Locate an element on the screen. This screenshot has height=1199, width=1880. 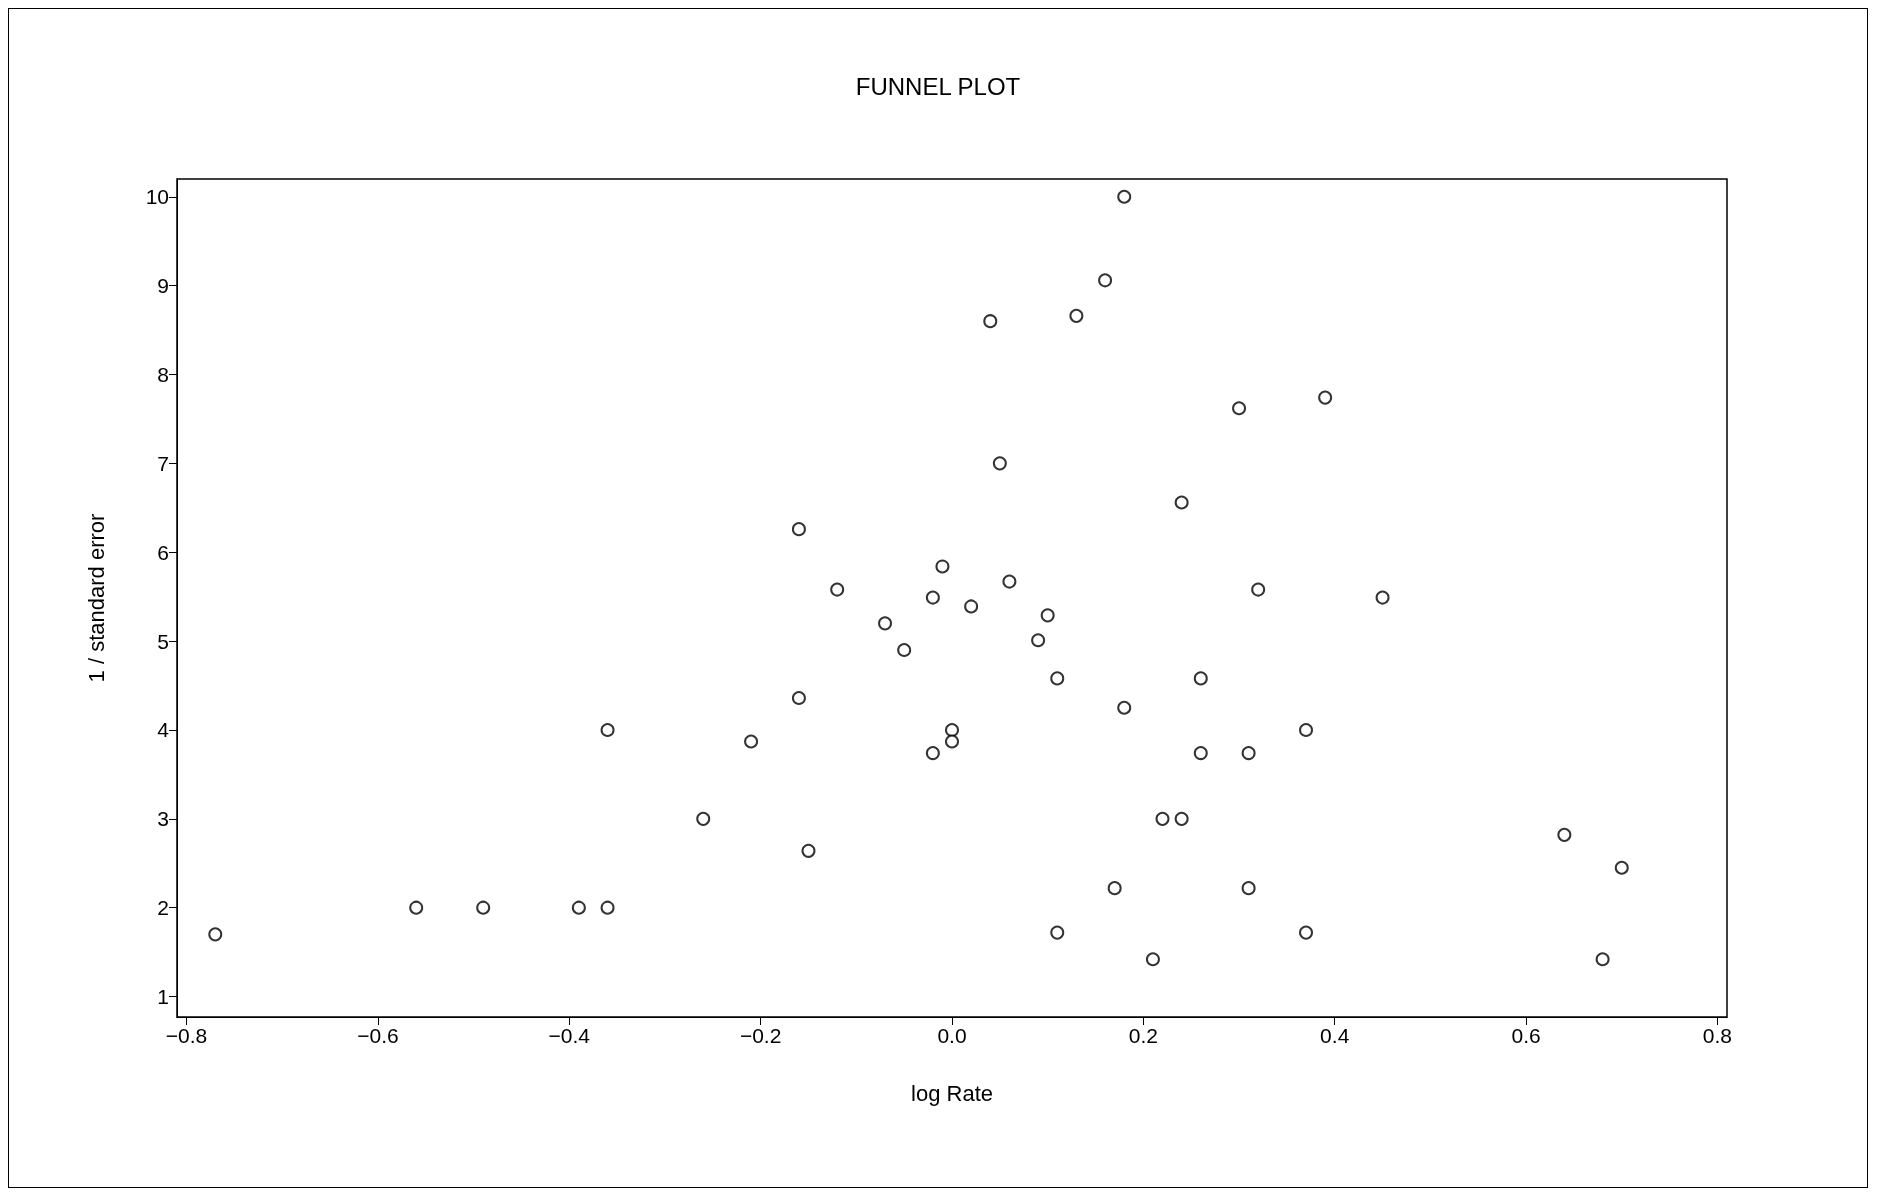
y-axis-title: 1 / standard error is located at coordinates (96, 598).